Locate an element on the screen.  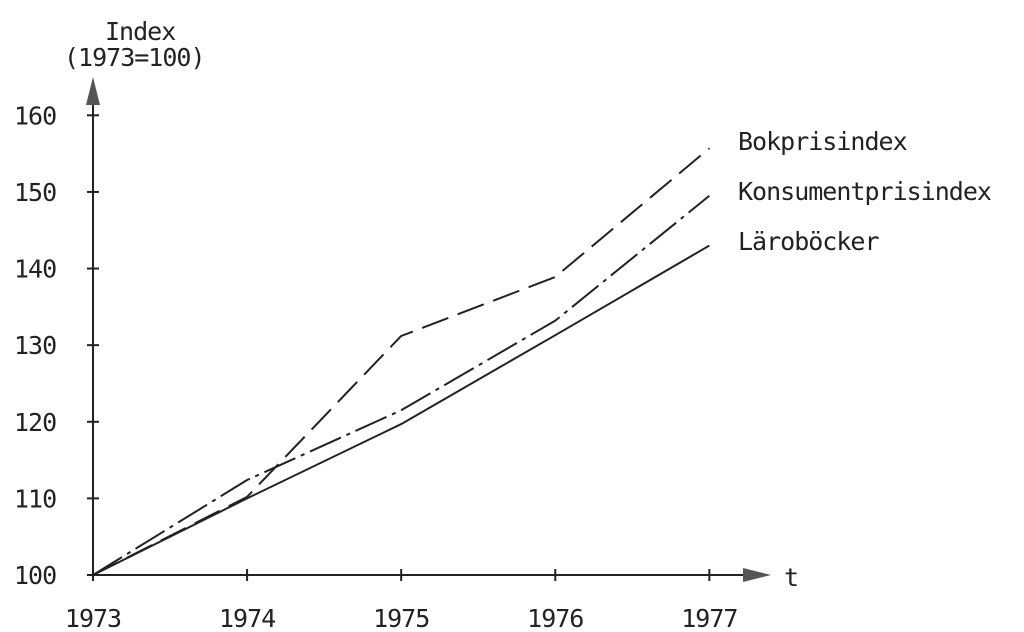
legend-label: Konsumentprisindex is located at coordinates (865, 191).